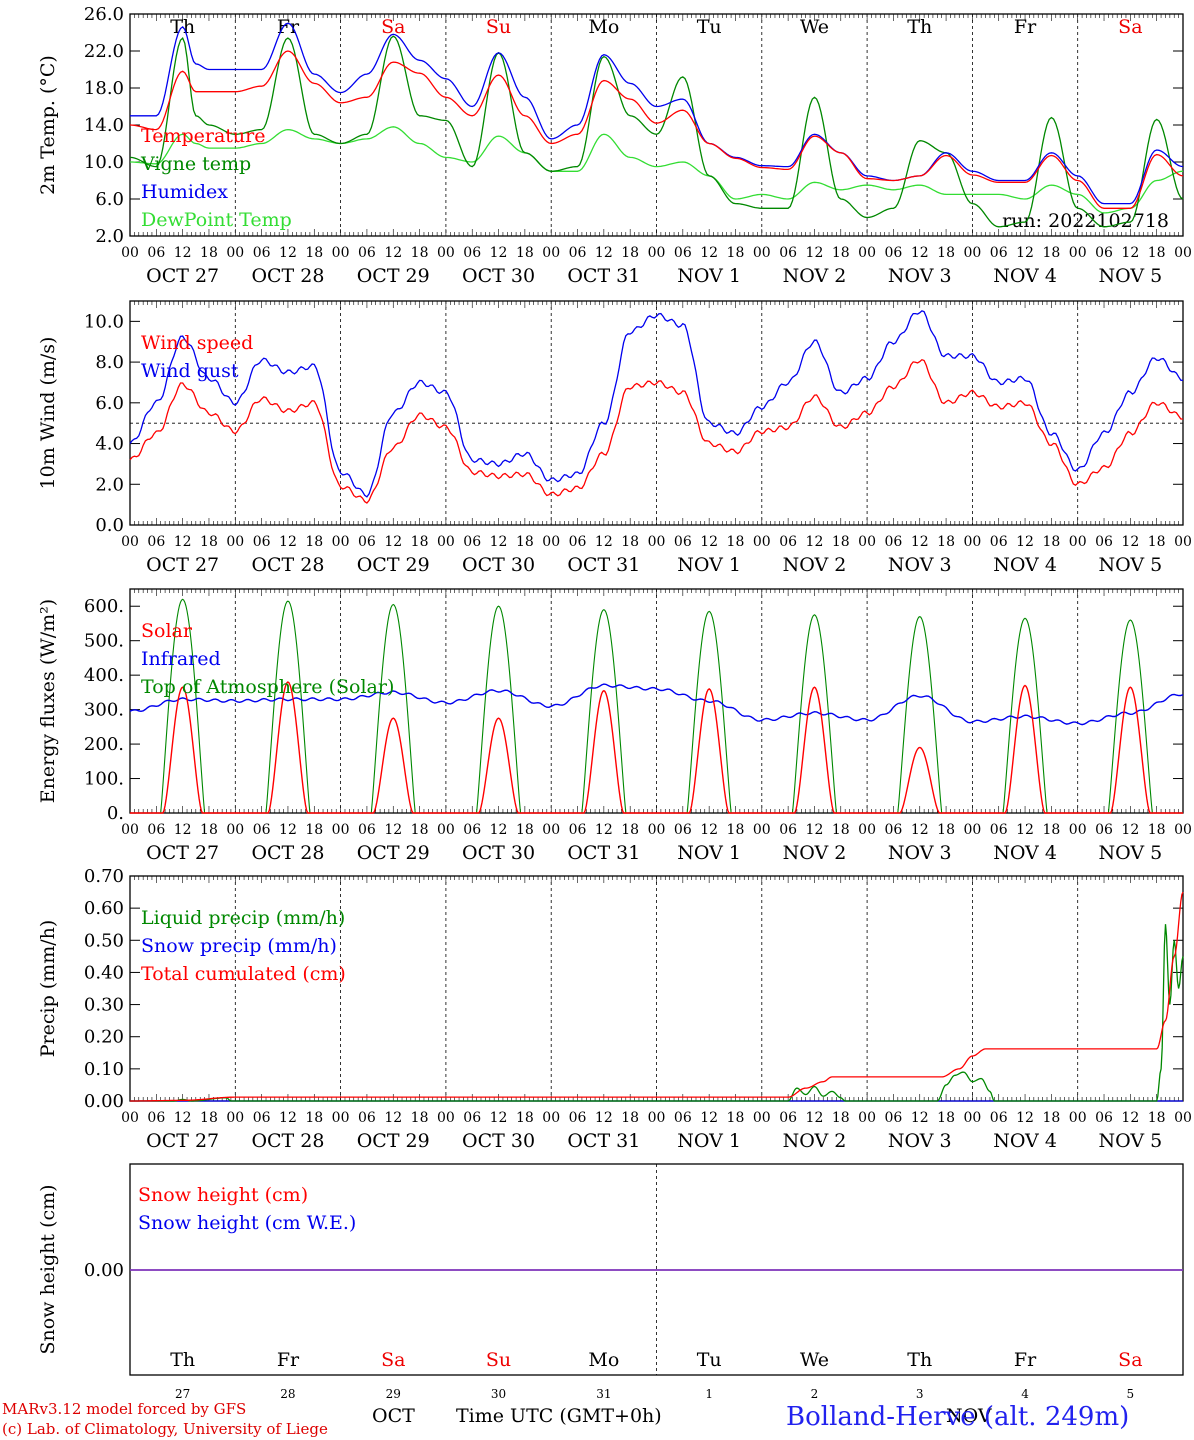 Image resolution: width=1194 pixels, height=1440 pixels. I want to click on y-tick-label: 22.0, so click(104, 51).